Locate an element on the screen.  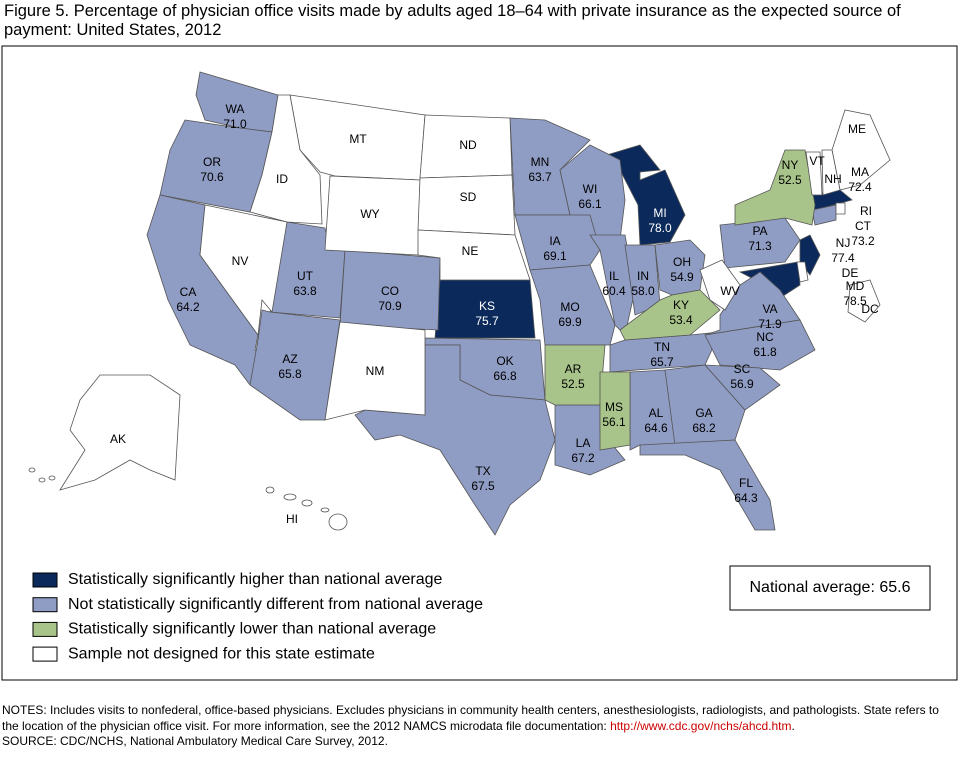
state-abbr: AZ is located at coordinates (289, 359).